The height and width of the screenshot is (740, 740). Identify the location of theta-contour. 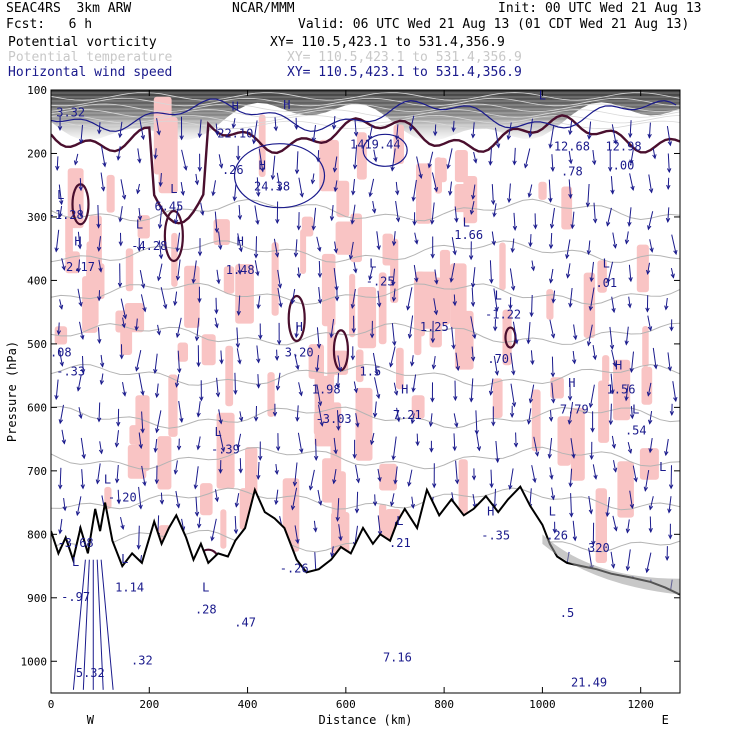
(365, 499).